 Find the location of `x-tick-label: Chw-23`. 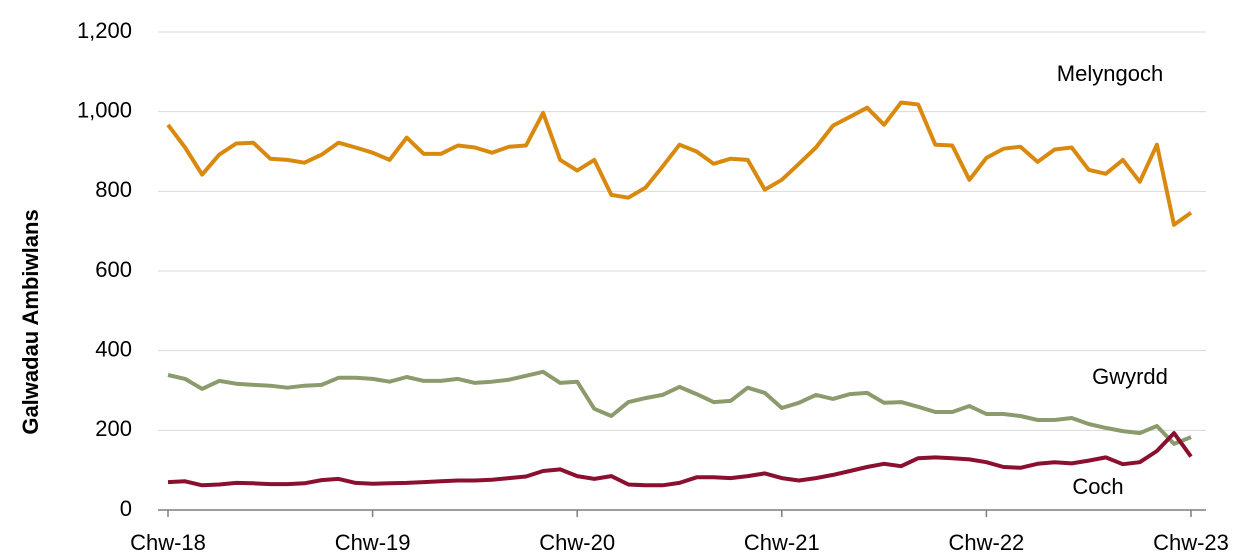

x-tick-label: Chw-23 is located at coordinates (1191, 542).